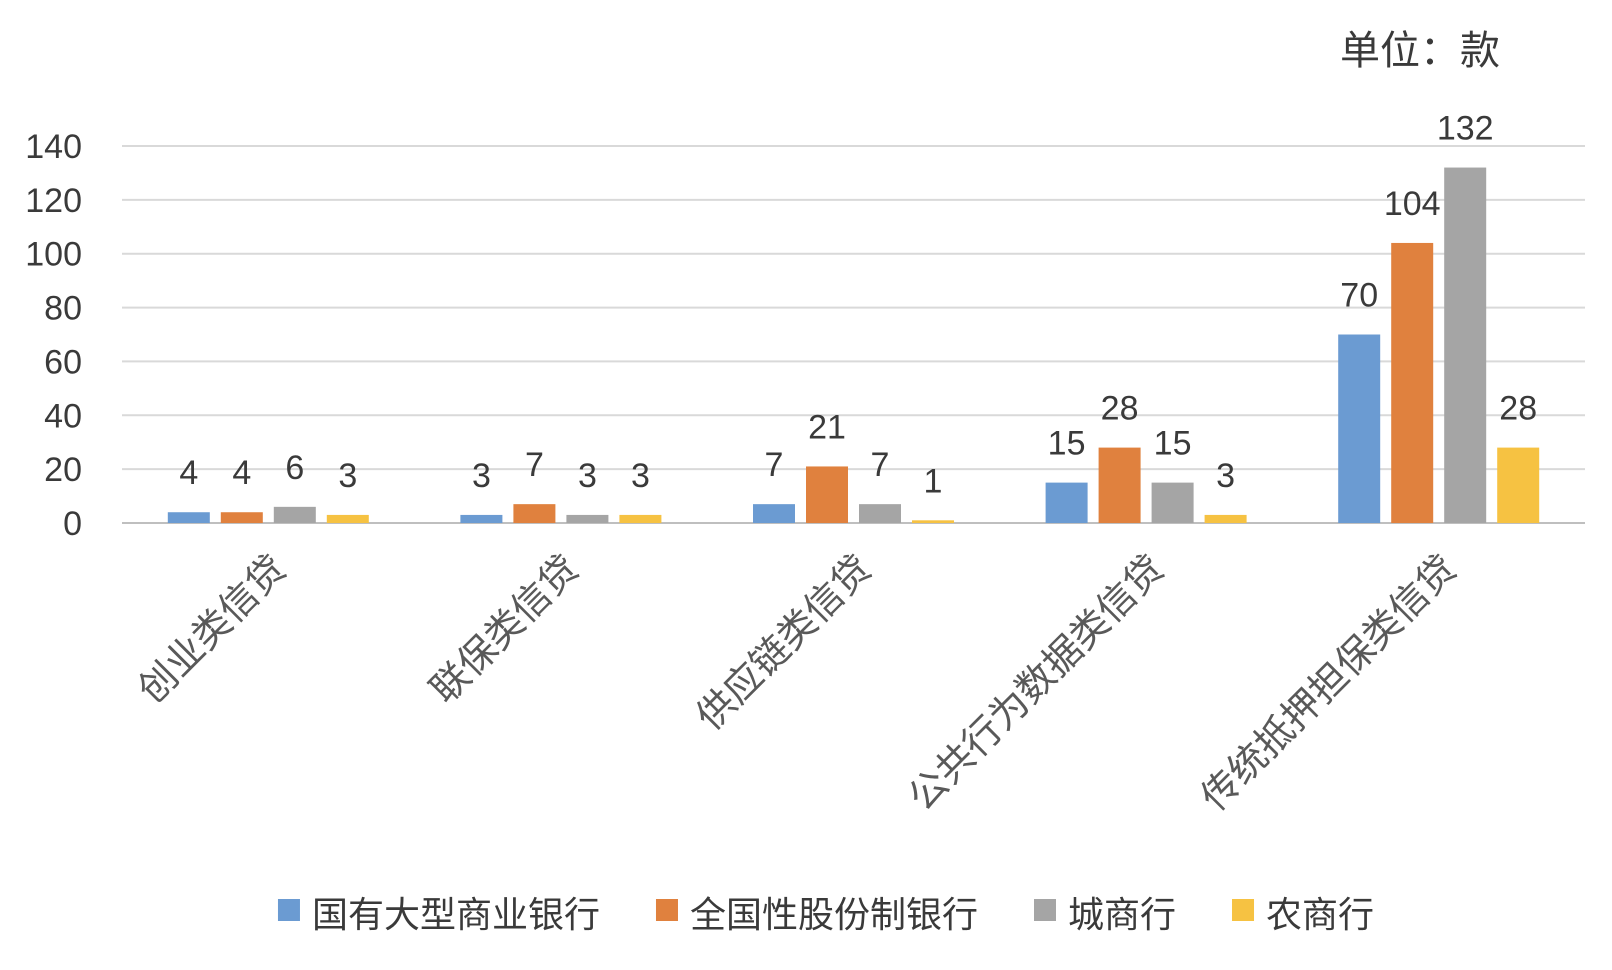 The height and width of the screenshot is (970, 1612). I want to click on legend: 国有大型商业银行 全国性股份制银行 城商行 农商行, so click(825, 915).